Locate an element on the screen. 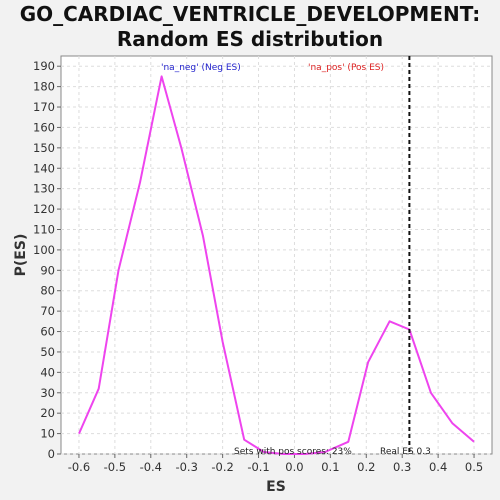 This screenshot has height=500, width=500. x-tick-label: -0.3 is located at coordinates (186, 467).